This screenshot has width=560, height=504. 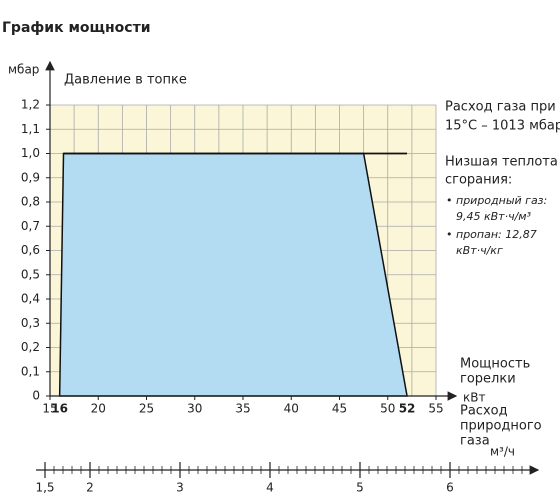 I want to click on y-tick-label: 0,9, so click(x=30, y=177).